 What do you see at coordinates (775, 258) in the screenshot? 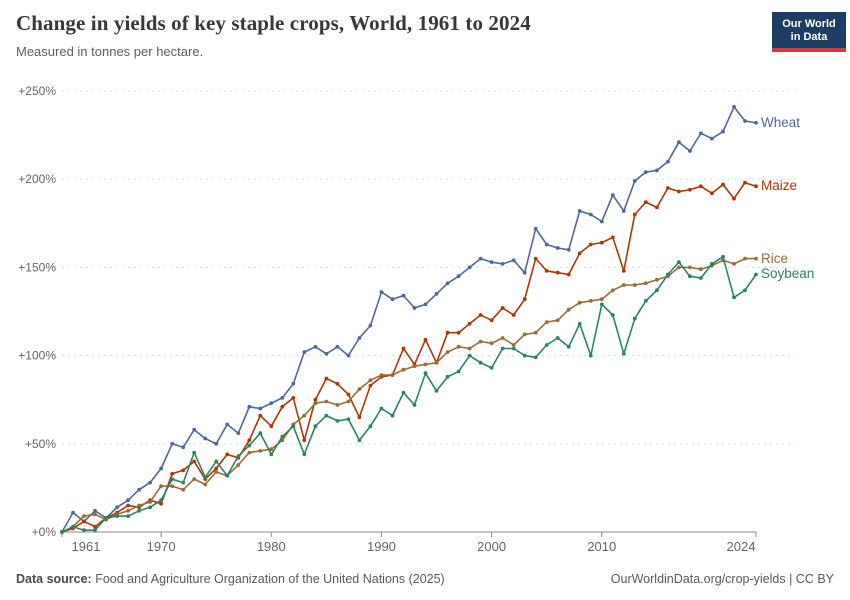
I see `series-label-rice: Rice` at bounding box center [775, 258].